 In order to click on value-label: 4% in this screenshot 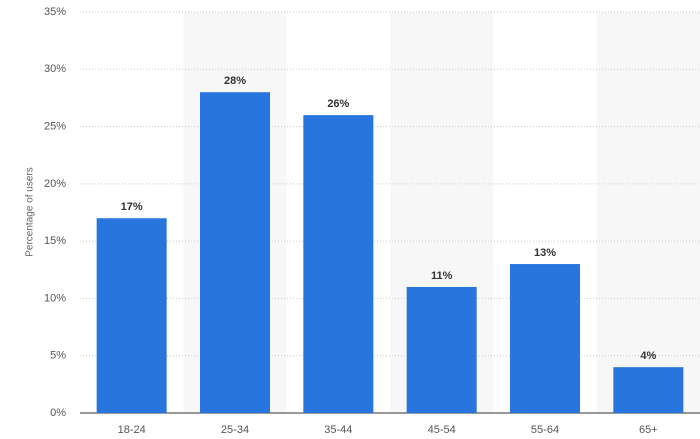, I will do `click(648, 356)`.